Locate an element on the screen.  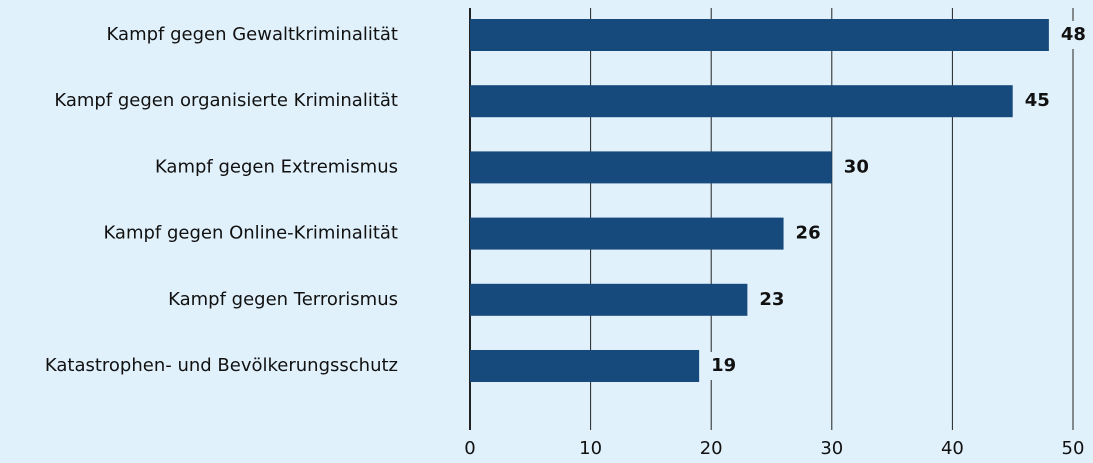
value-label: 30 is located at coordinates (856, 166).